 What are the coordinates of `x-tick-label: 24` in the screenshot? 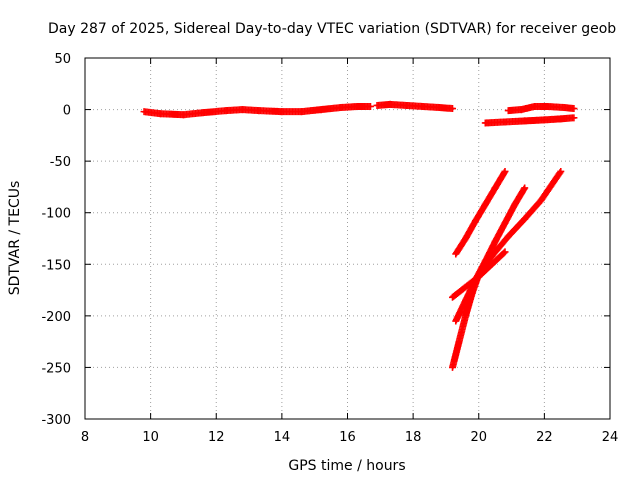 It's located at (610, 437).